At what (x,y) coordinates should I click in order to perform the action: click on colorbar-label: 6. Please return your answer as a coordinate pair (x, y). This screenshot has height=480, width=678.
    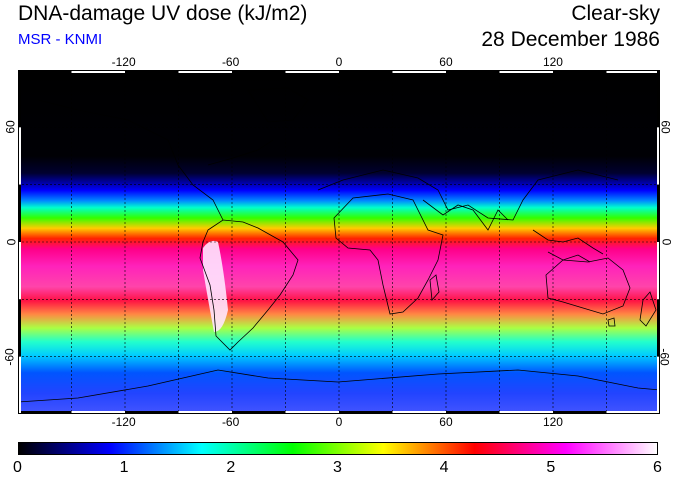
    Looking at the image, I should click on (657, 467).